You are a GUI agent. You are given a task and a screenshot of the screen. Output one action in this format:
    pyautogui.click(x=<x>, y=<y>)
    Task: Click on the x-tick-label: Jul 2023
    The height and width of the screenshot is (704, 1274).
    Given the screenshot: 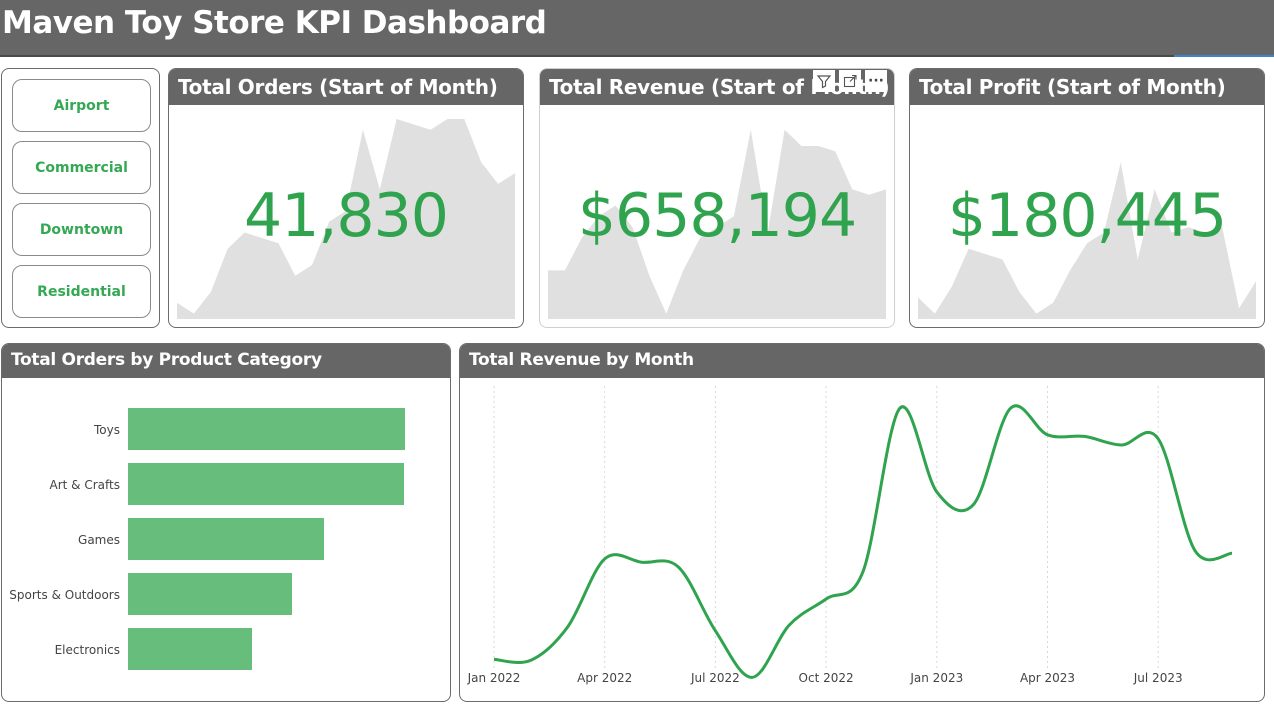 What is the action you would take?
    pyautogui.click(x=1158, y=678)
    